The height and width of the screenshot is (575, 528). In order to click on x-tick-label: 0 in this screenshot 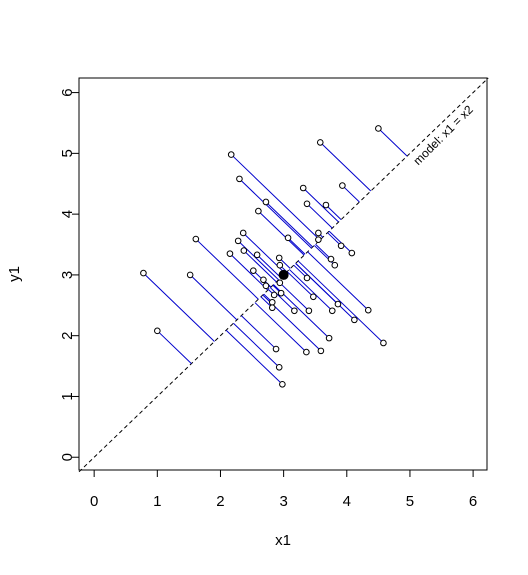, I will do `click(94, 501)`.